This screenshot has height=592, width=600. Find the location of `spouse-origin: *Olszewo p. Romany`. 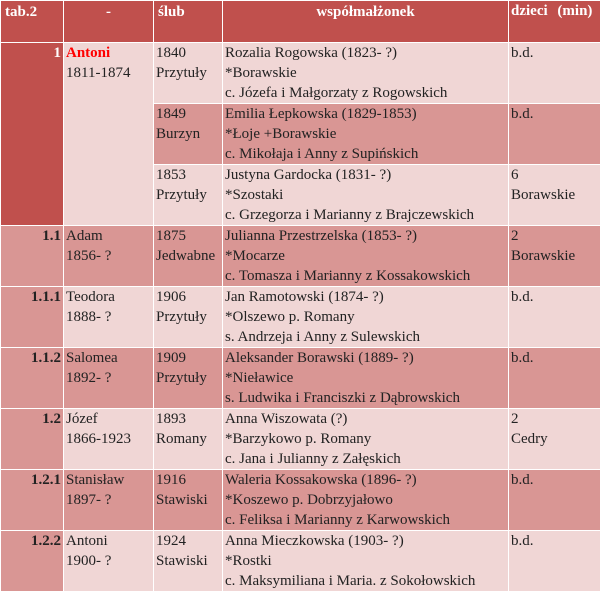

spouse-origin: *Olszewo p. Romany is located at coordinates (365, 317).